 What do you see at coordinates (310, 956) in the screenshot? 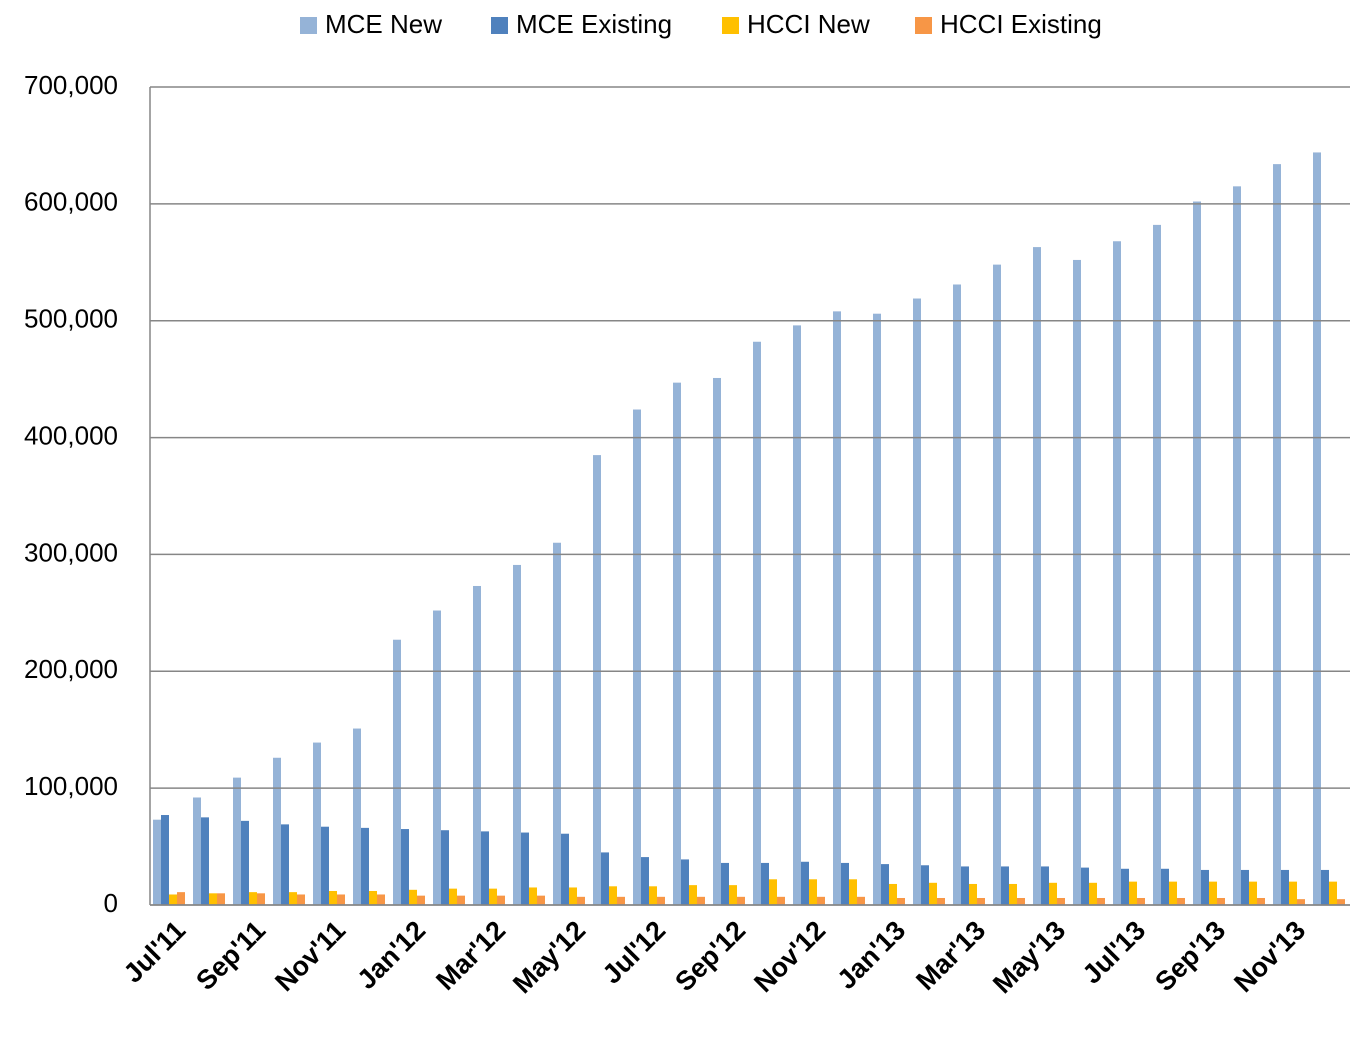
I see `x-tick-label: Nov'11` at bounding box center [310, 956].